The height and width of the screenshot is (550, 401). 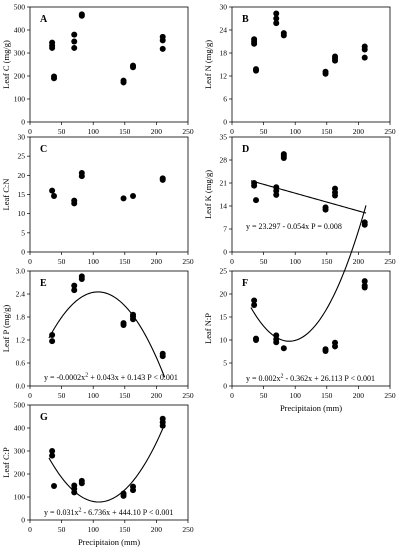 I want to click on y-tick-label: 18, so click(x=224, y=53).